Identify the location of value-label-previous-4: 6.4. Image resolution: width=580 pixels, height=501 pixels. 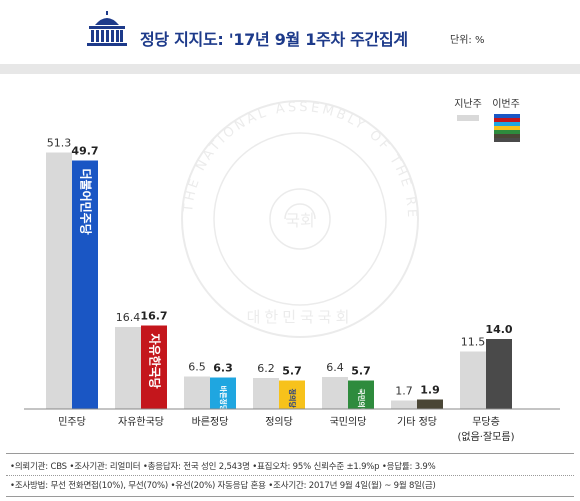
(335, 367).